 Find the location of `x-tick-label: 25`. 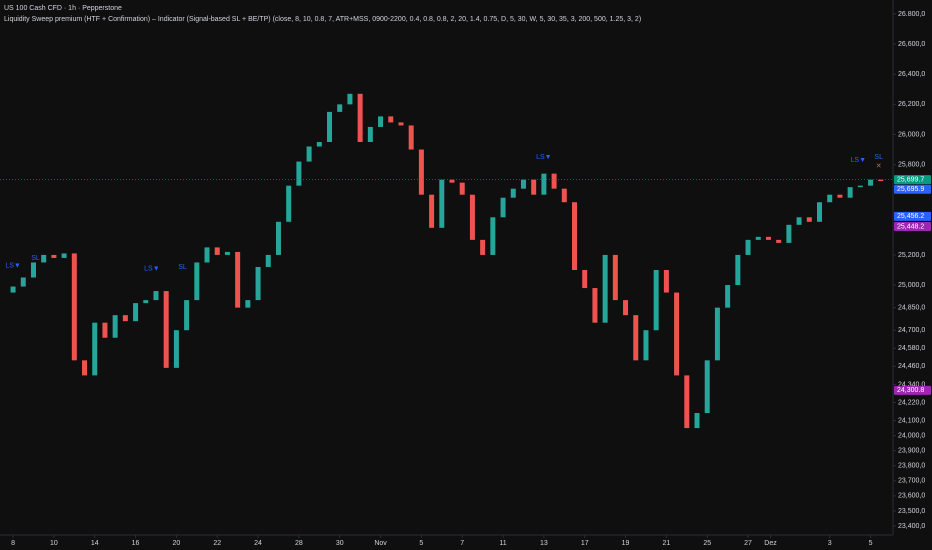

x-tick-label: 25 is located at coordinates (707, 543).